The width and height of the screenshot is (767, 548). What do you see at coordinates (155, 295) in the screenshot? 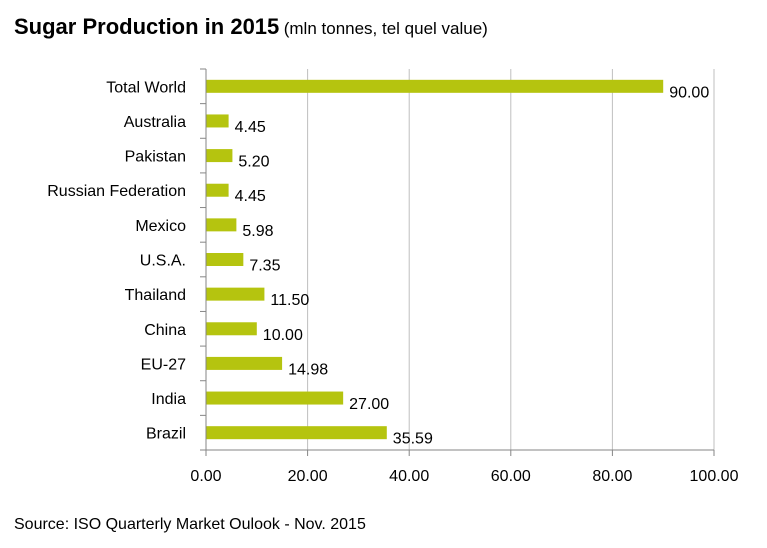
I see `category-label: Thailand` at bounding box center [155, 295].